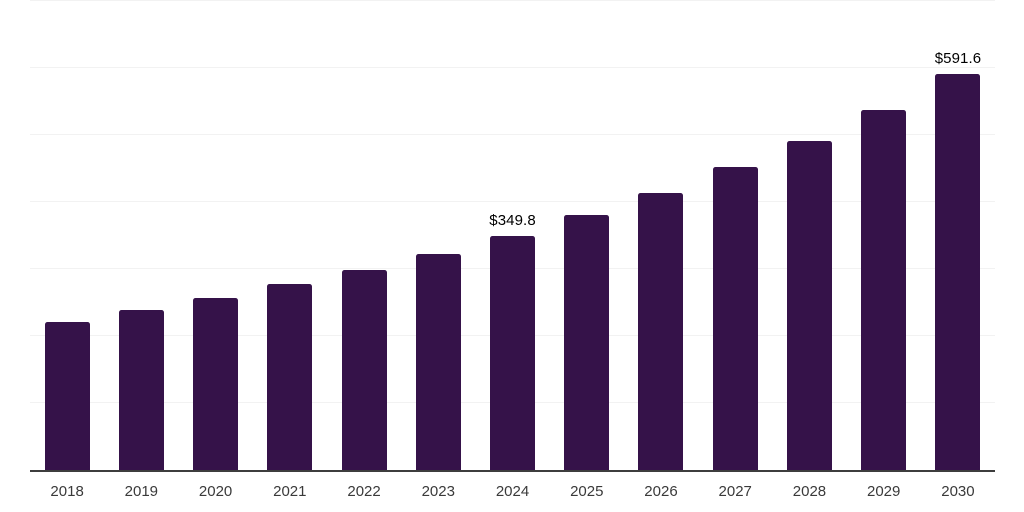  Describe the element at coordinates (958, 491) in the screenshot. I see `x-axis-label-2030: 2030` at that location.